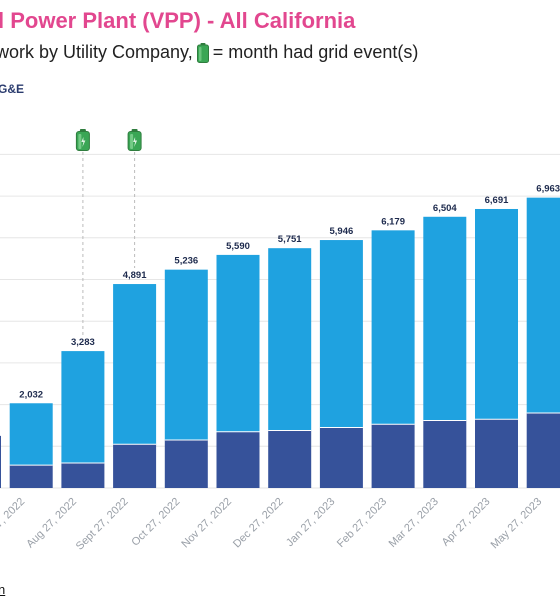 The image size is (560, 600). Describe the element at coordinates (178, 20) in the screenshot. I see `chart-title: l Power Plant (VPP) - All California` at that location.